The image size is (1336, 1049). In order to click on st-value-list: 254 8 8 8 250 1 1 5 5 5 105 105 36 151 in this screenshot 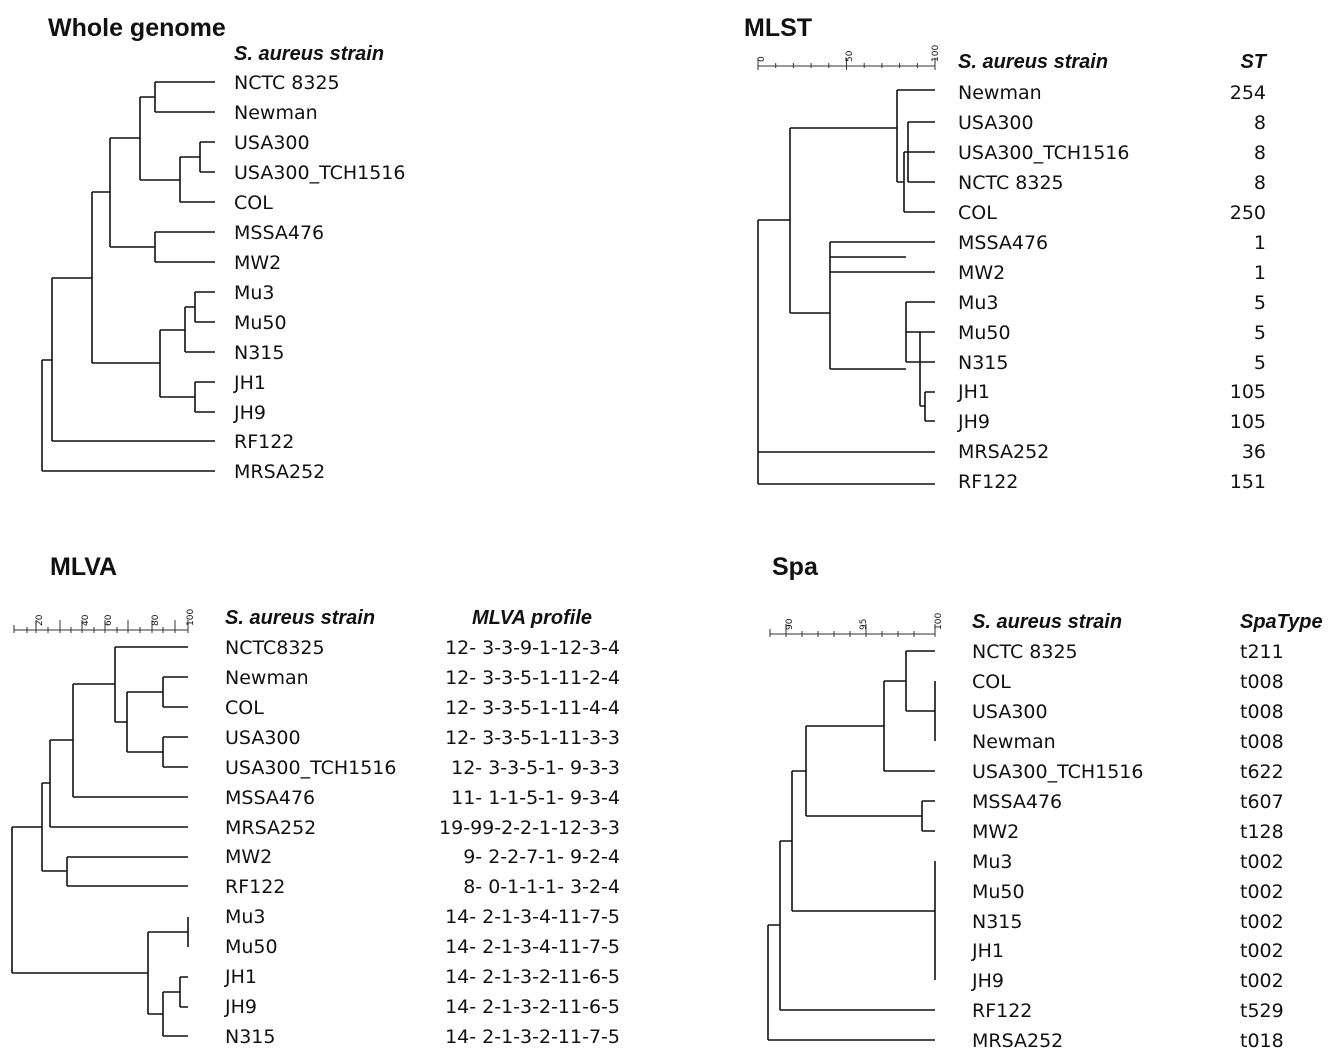, I will do `click(1248, 287)`.